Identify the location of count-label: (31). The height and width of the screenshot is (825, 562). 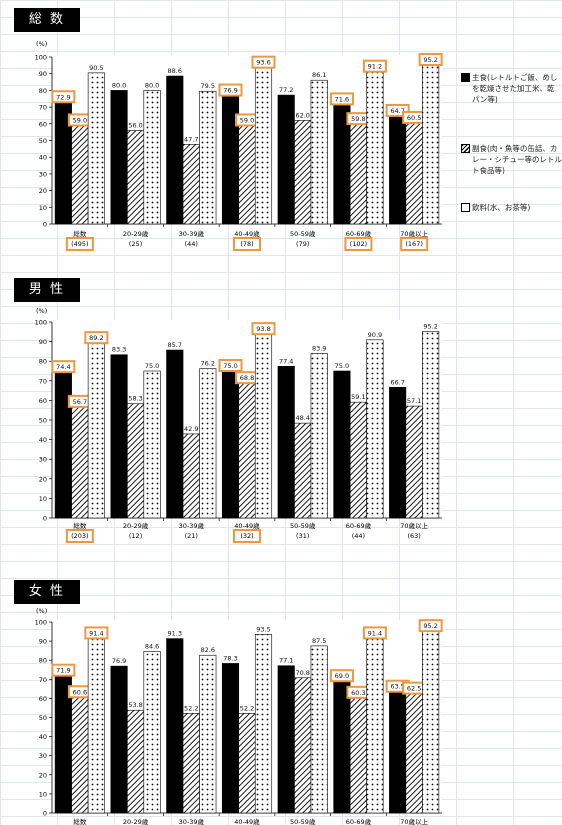
(302, 536).